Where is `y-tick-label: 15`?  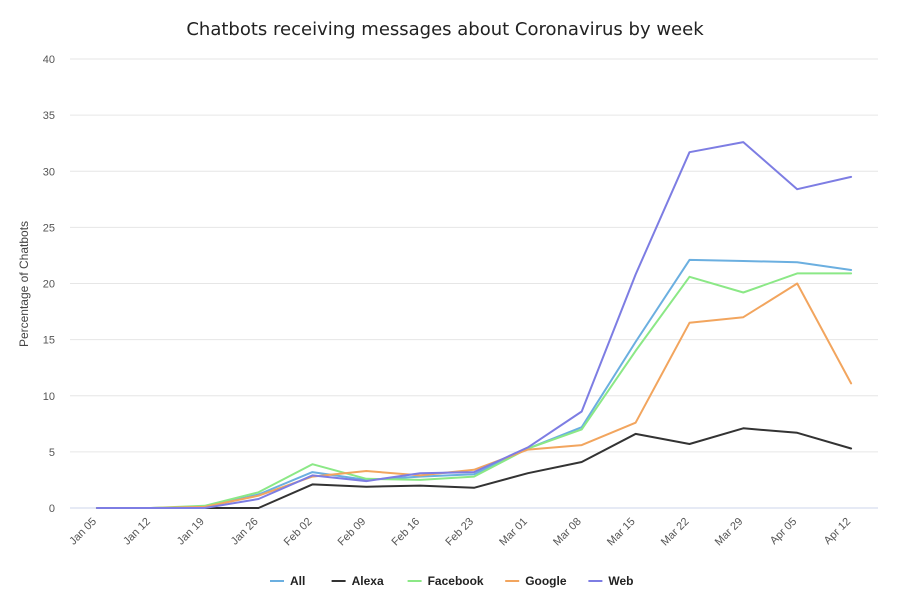 y-tick-label: 15 is located at coordinates (49, 341).